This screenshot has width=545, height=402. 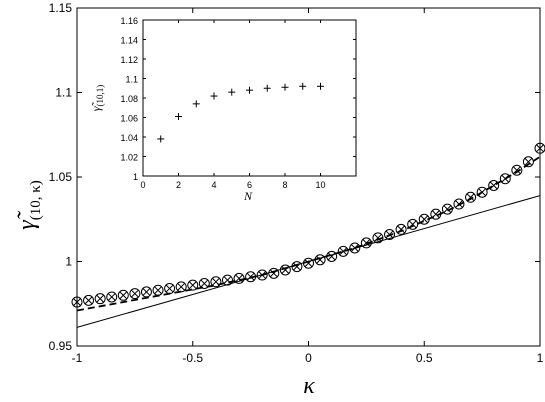 I want to click on main-x-tick-label: 1, so click(x=540, y=358).